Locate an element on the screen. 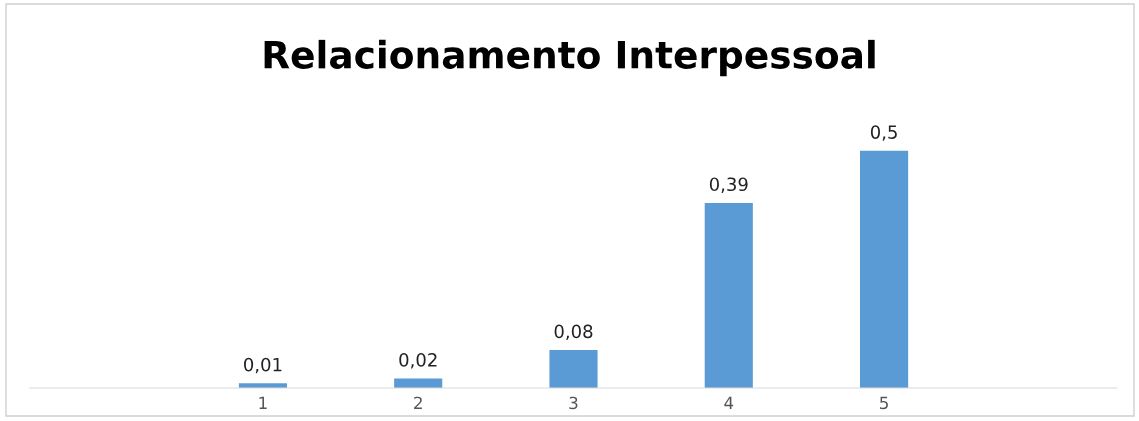 Image resolution: width=1139 pixels, height=421 pixels. data-label: 0,5 is located at coordinates (883, 133).